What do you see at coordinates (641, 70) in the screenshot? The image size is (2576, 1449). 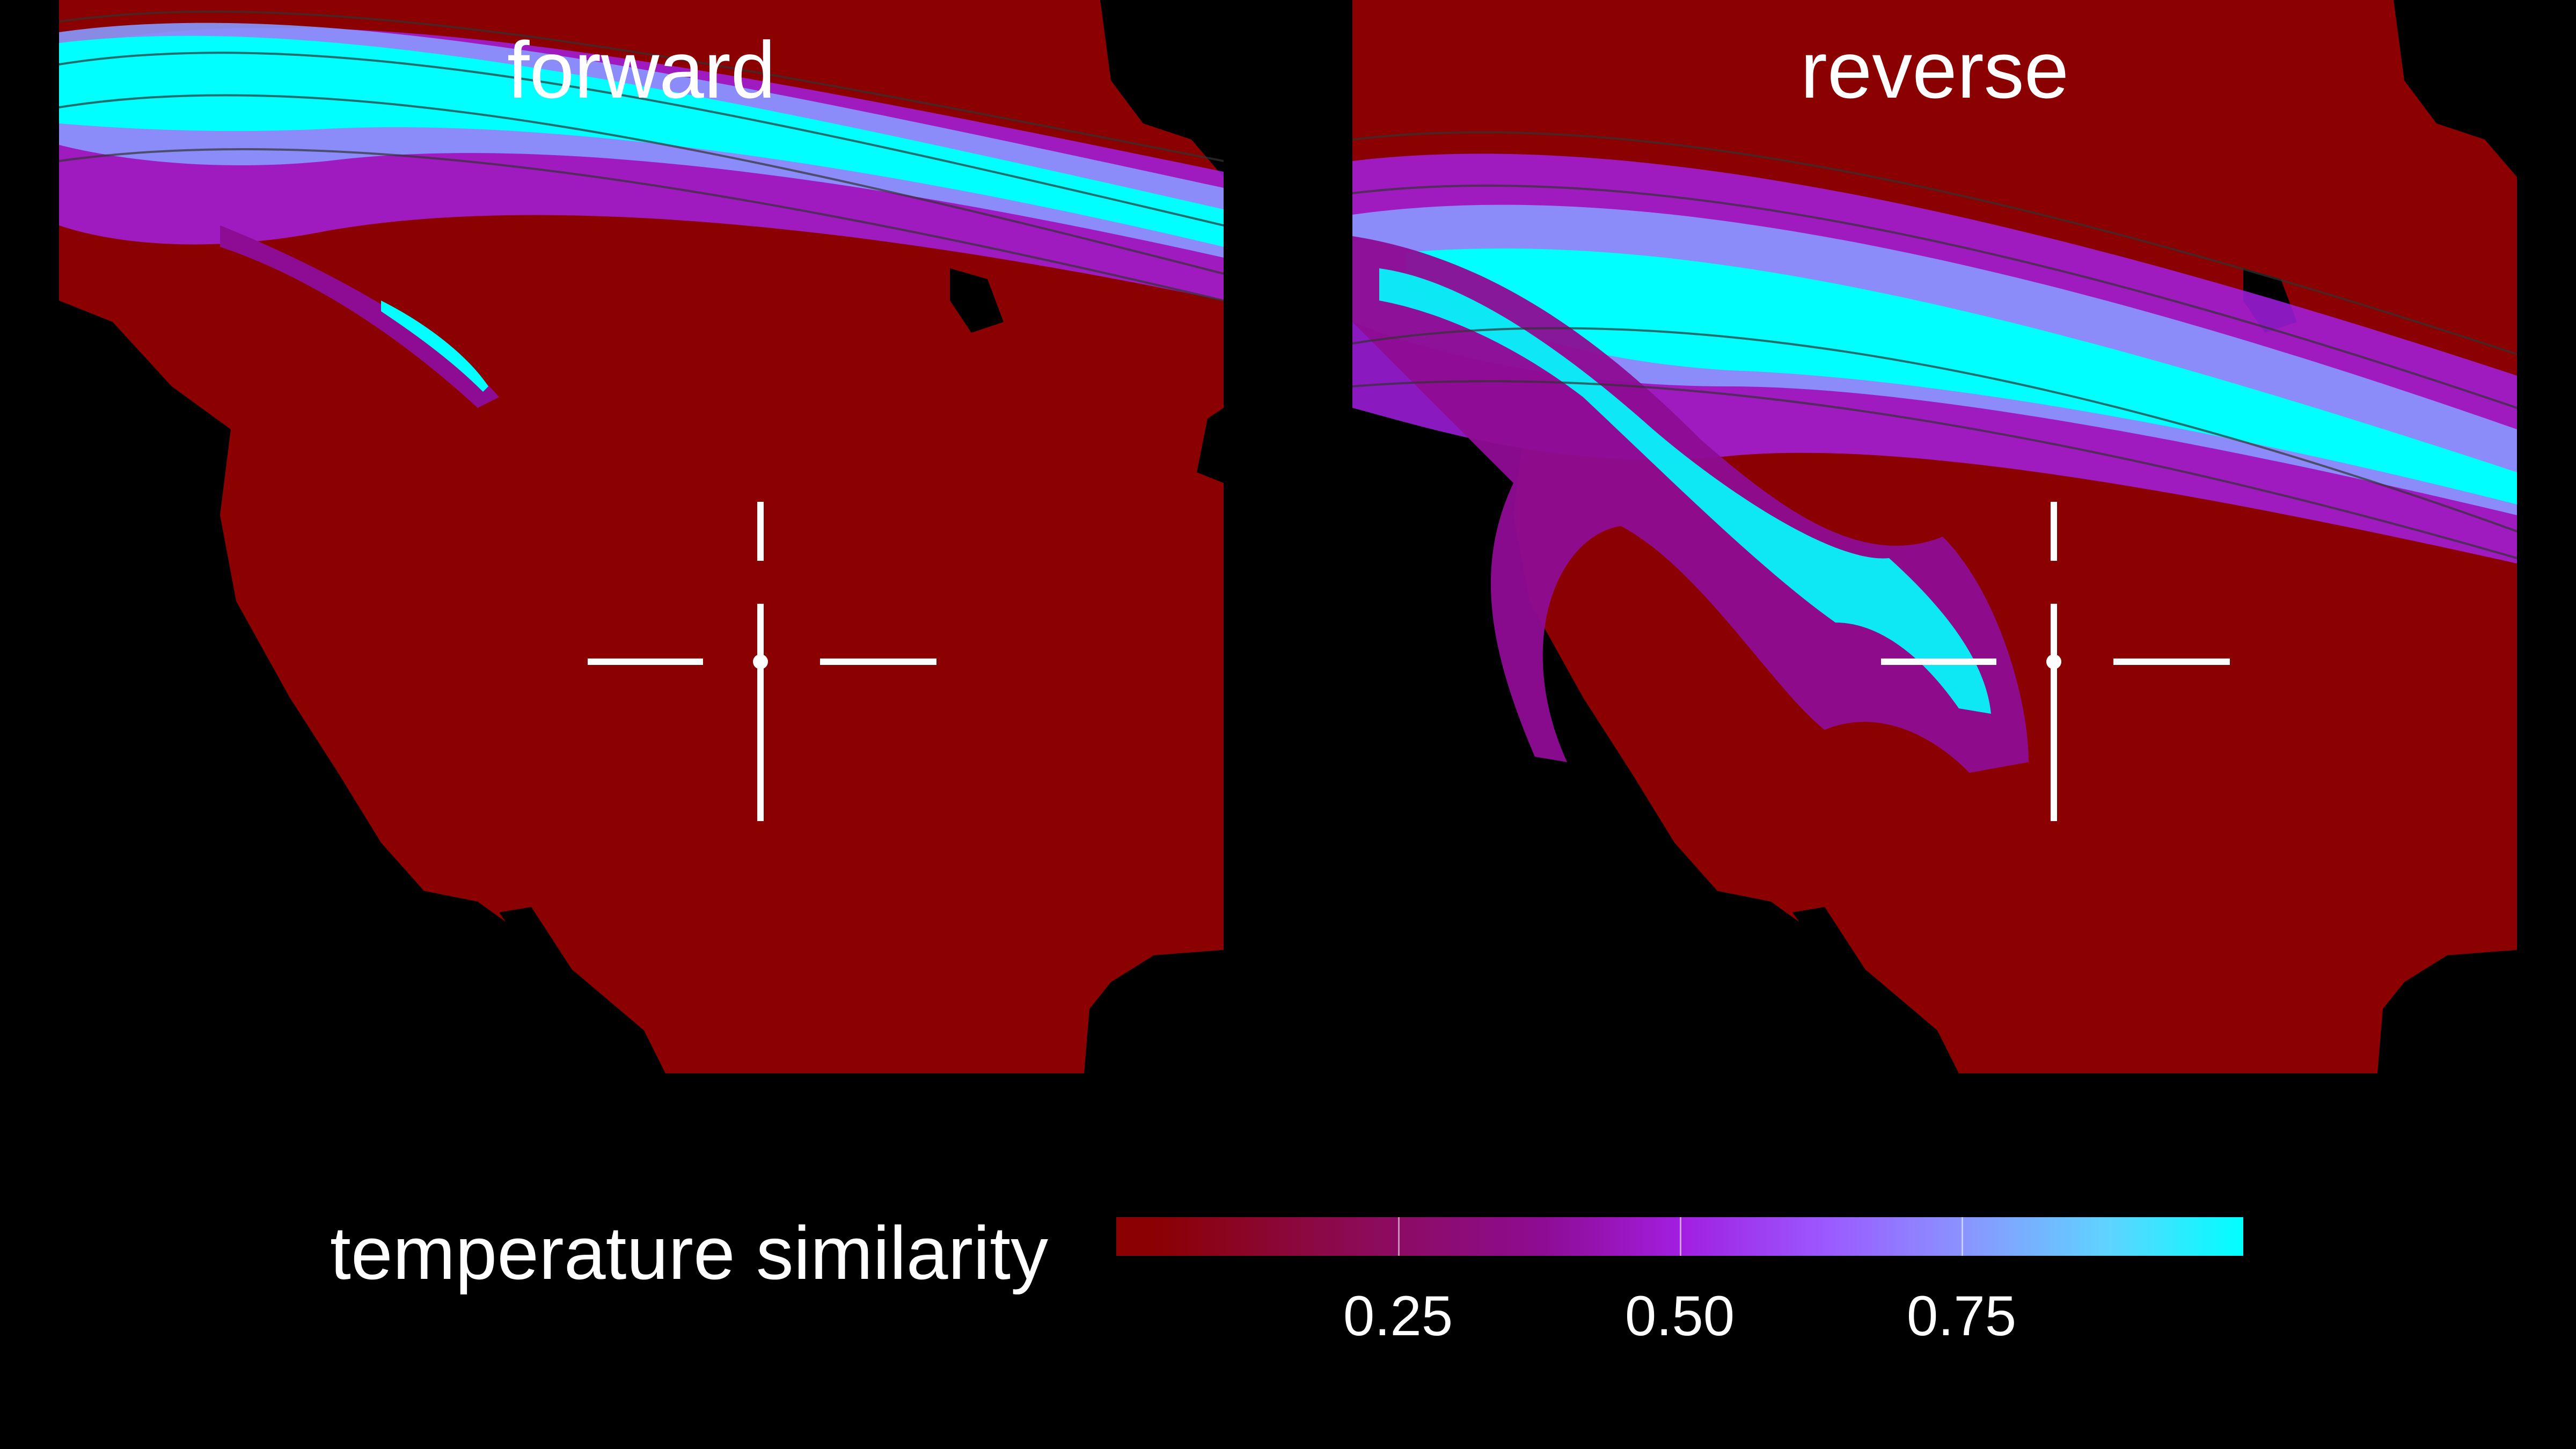 I see `panel-title-forward: forward` at bounding box center [641, 70].